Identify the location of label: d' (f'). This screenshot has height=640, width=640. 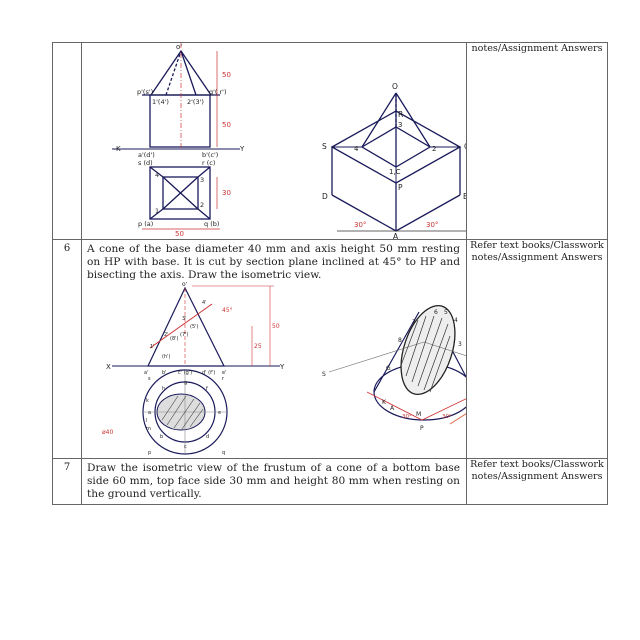
(208, 373).